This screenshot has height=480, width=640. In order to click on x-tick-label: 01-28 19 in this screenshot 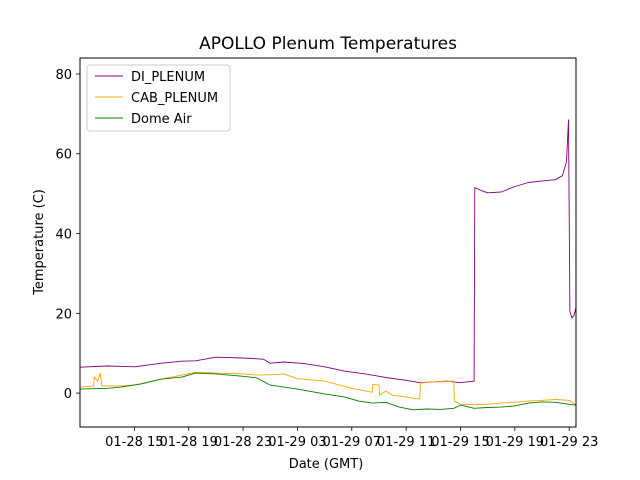, I will do `click(188, 442)`.